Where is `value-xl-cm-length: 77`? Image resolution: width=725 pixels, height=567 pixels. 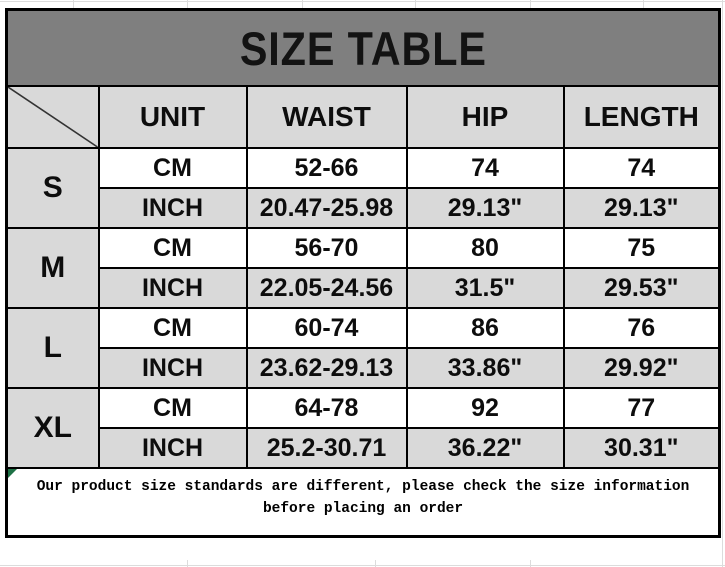
value-xl-cm-length: 77 is located at coordinates (641, 408).